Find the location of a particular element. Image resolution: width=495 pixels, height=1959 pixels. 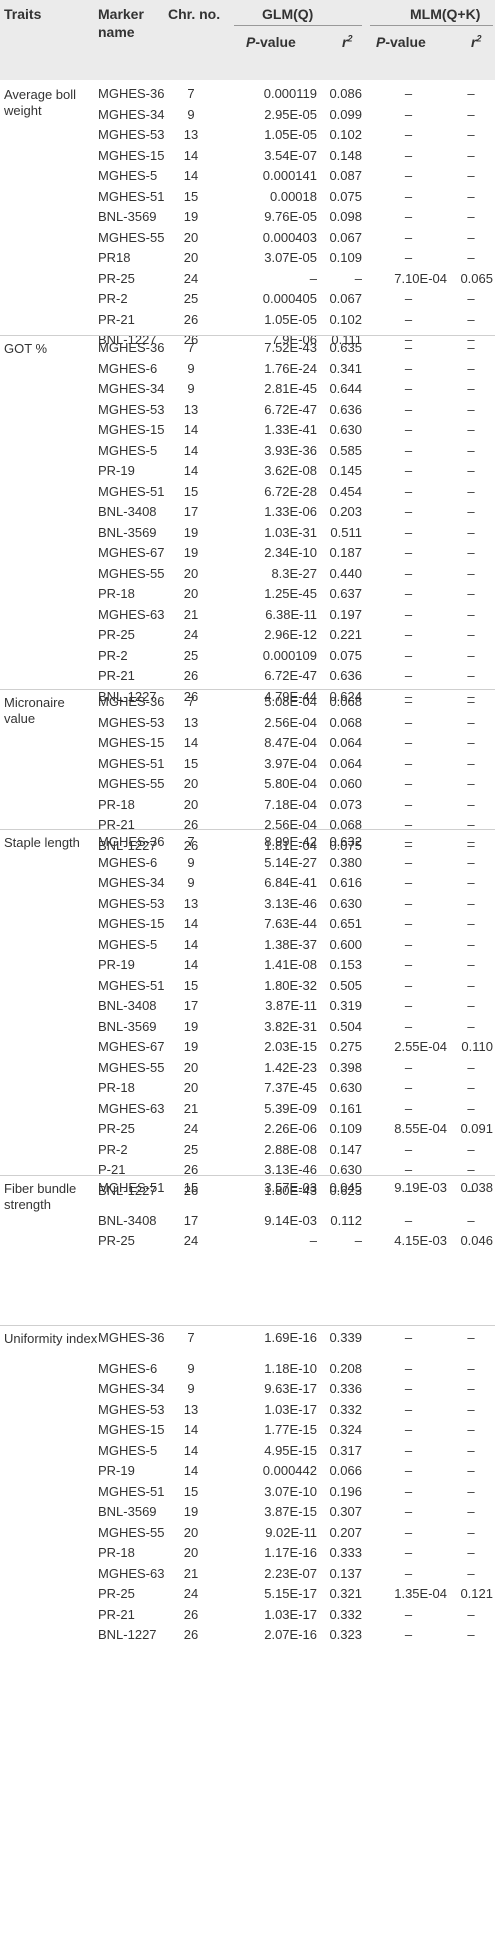

glm-r2-cell: 0.505 is located at coordinates (345, 985).